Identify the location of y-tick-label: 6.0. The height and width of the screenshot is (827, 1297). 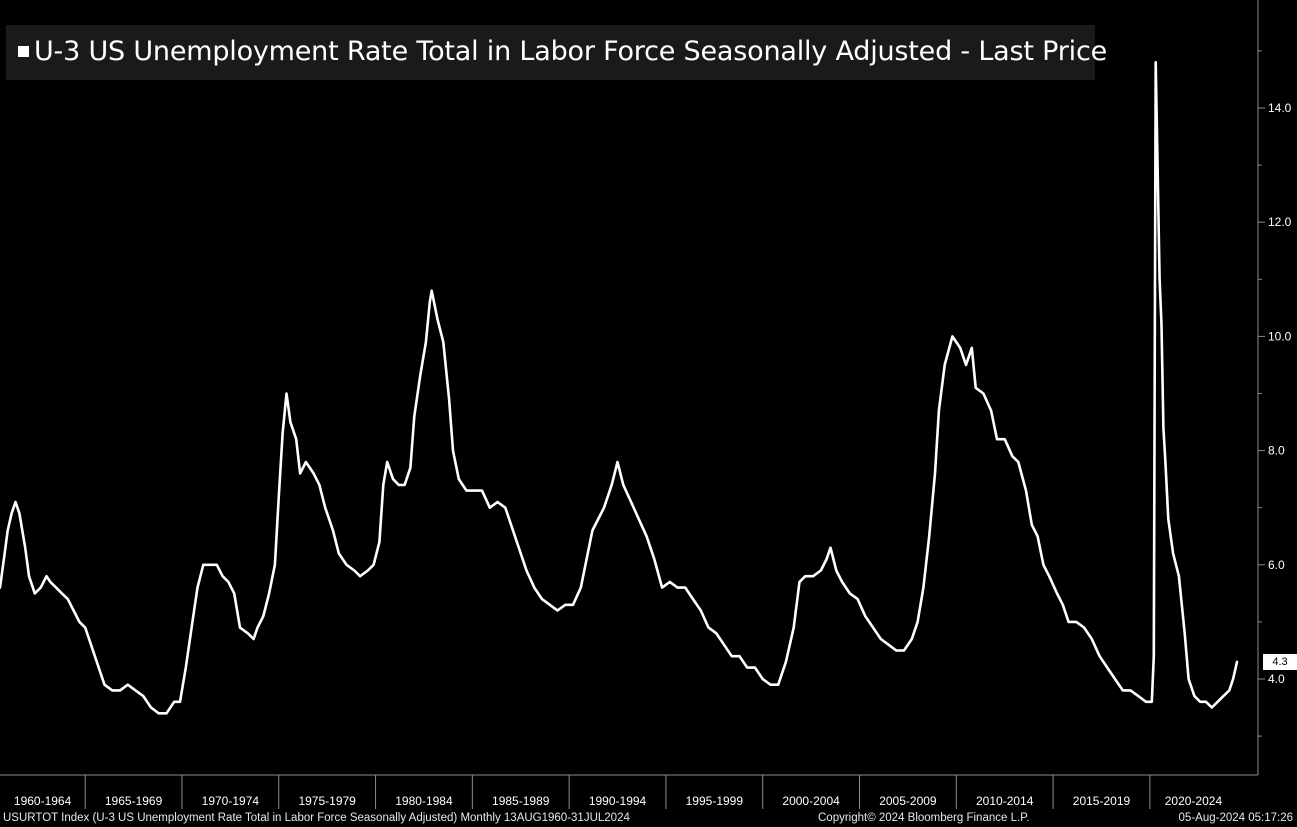
(1276, 565).